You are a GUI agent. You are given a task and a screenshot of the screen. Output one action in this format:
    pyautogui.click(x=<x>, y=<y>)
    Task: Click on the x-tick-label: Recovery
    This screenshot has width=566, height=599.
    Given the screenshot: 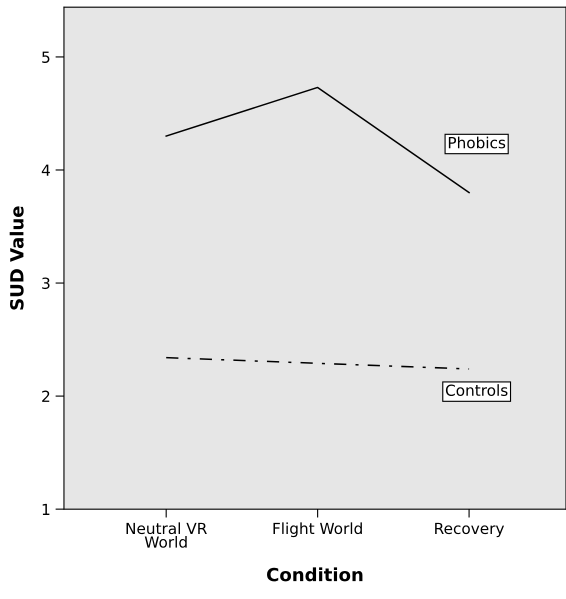 What is the action you would take?
    pyautogui.click(x=469, y=530)
    